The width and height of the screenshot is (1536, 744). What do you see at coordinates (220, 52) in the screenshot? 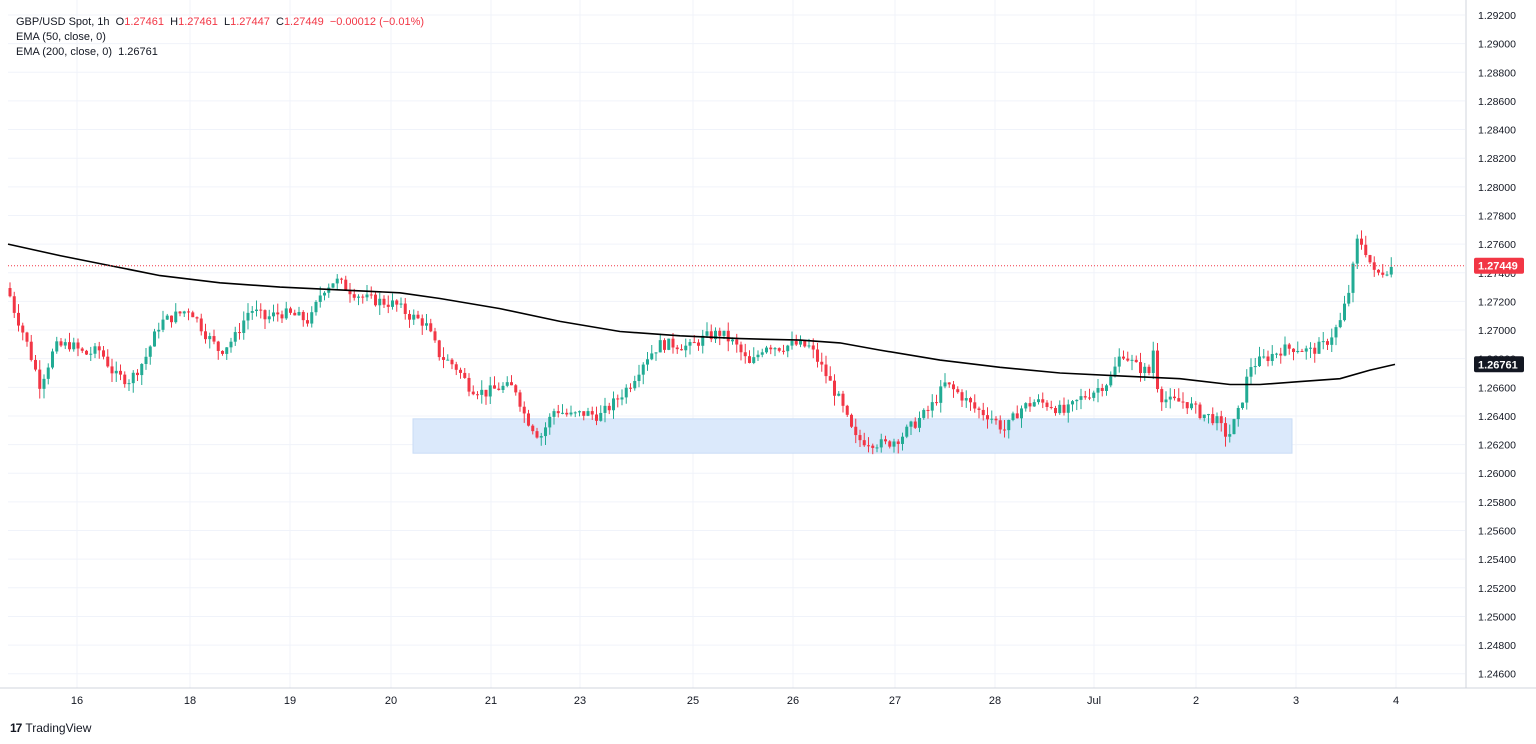
I see `legend-ema200-row: EMA (200, close, 0) 1.26761` at bounding box center [220, 52].